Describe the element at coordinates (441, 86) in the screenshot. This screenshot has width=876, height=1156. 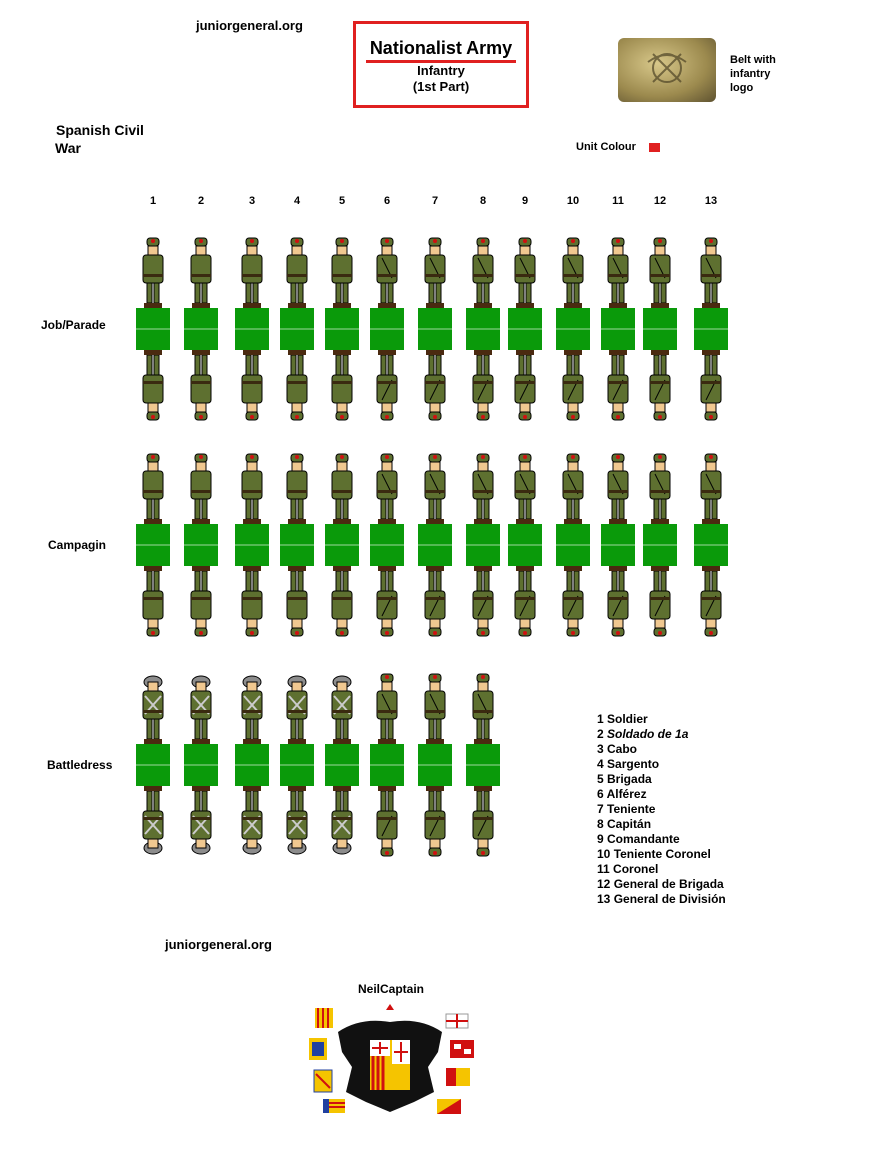
I see `subtitle-line2: (1st Part)` at that location.